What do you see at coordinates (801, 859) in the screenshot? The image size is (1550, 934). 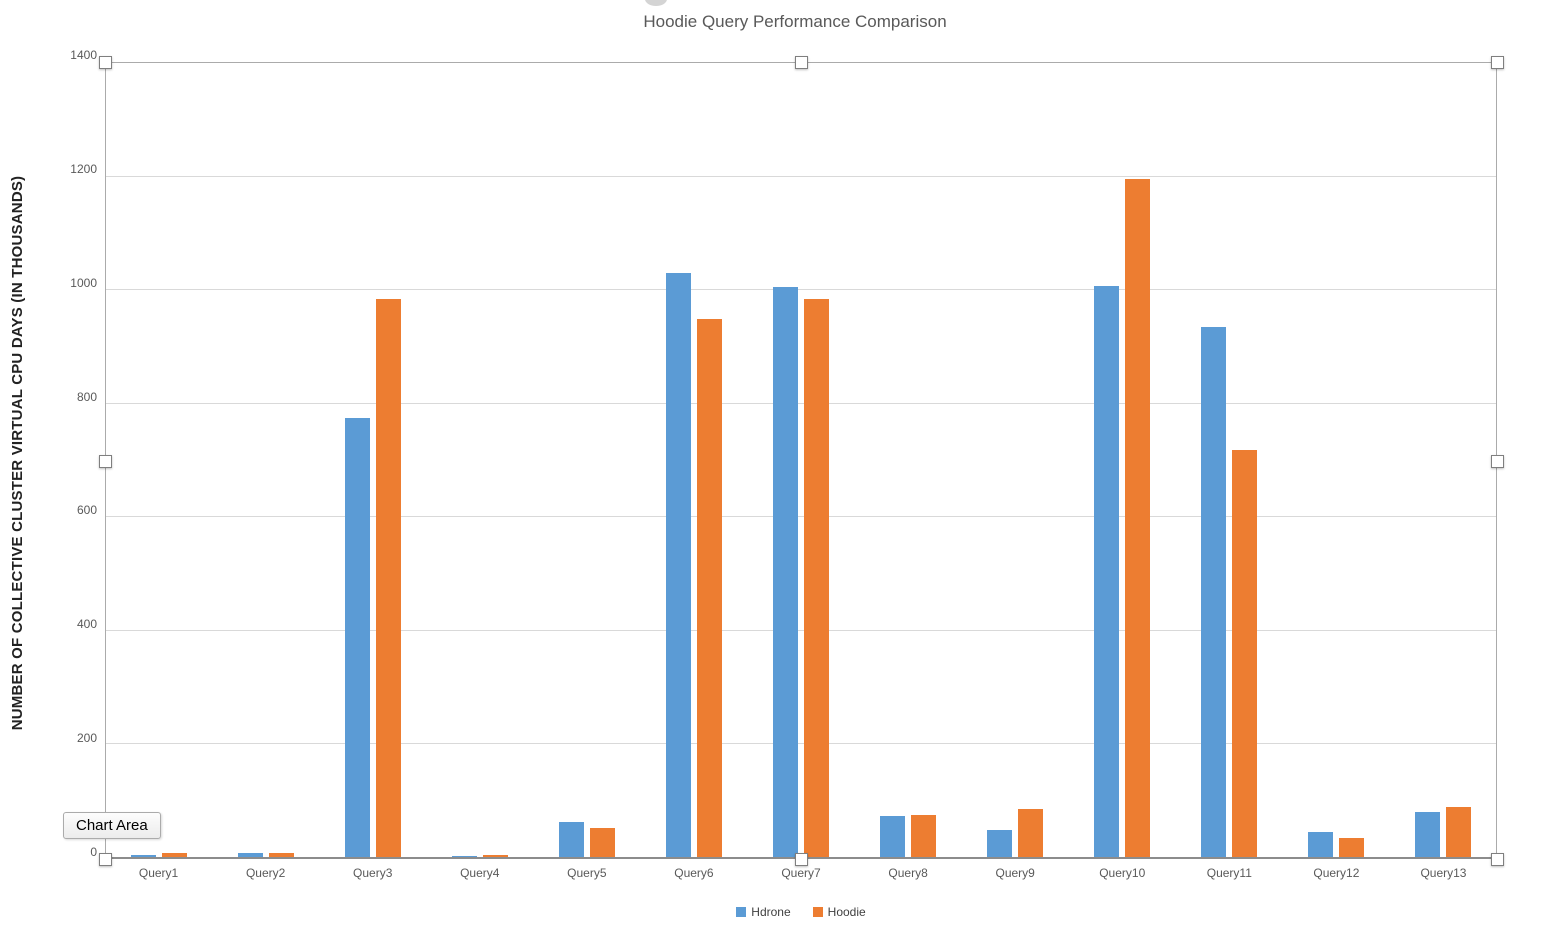 I see `selection-handle-bottom-center` at bounding box center [801, 859].